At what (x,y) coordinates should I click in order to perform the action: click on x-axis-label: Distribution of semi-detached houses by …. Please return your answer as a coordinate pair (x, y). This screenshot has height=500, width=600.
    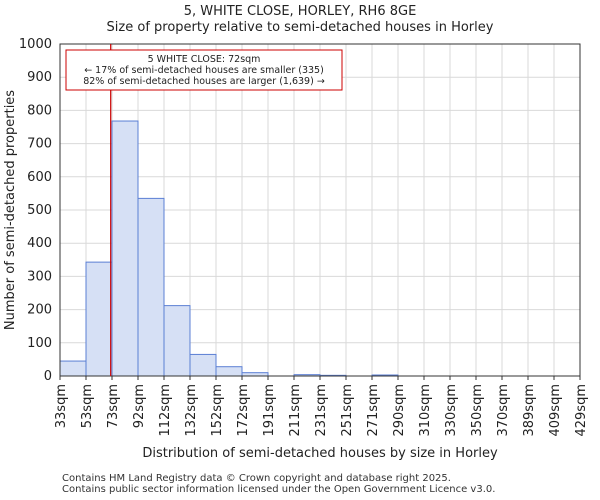
    Looking at the image, I should click on (320, 453).